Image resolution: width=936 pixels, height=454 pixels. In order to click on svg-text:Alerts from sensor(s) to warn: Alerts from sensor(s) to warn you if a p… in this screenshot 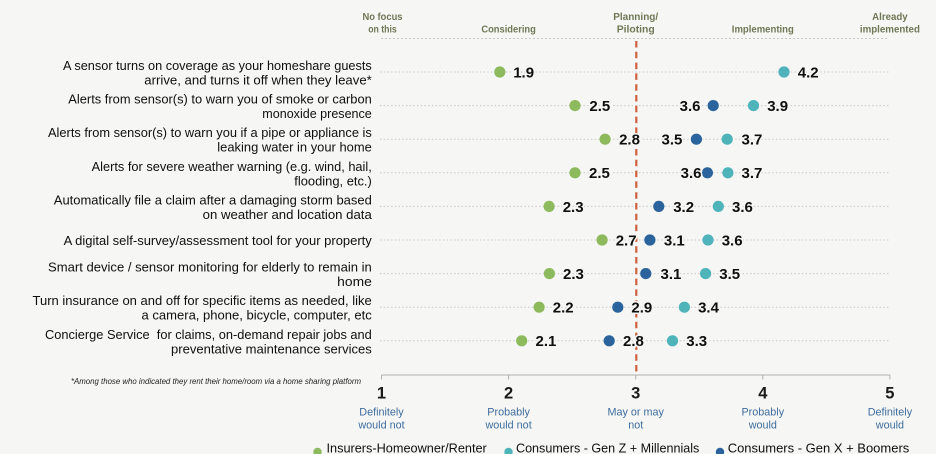, I will do `click(210, 132)`.